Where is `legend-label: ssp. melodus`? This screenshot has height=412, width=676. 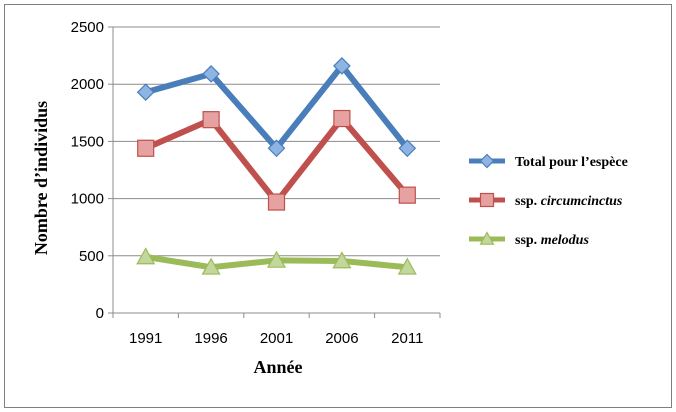 legend-label: ssp. melodus is located at coordinates (552, 240).